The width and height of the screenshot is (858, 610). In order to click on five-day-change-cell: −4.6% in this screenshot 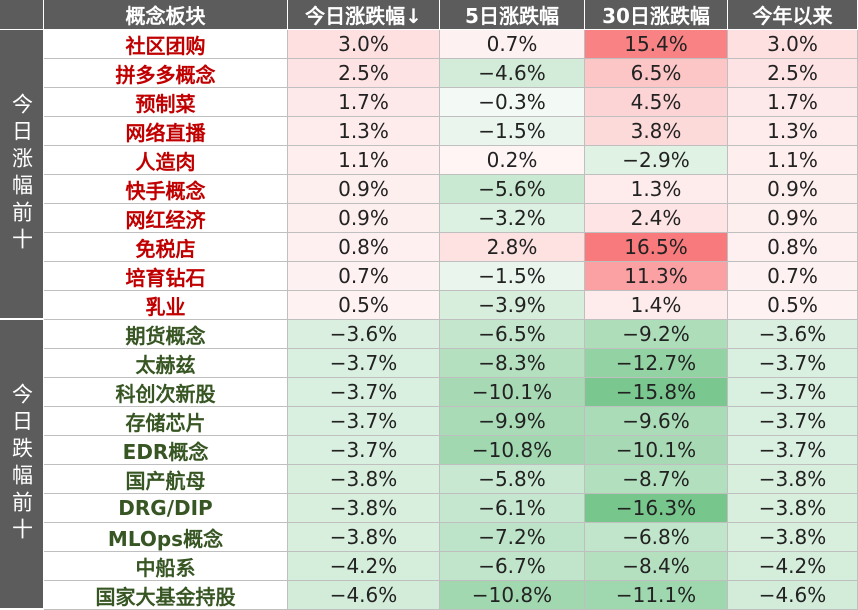, I will do `click(512, 73)`.